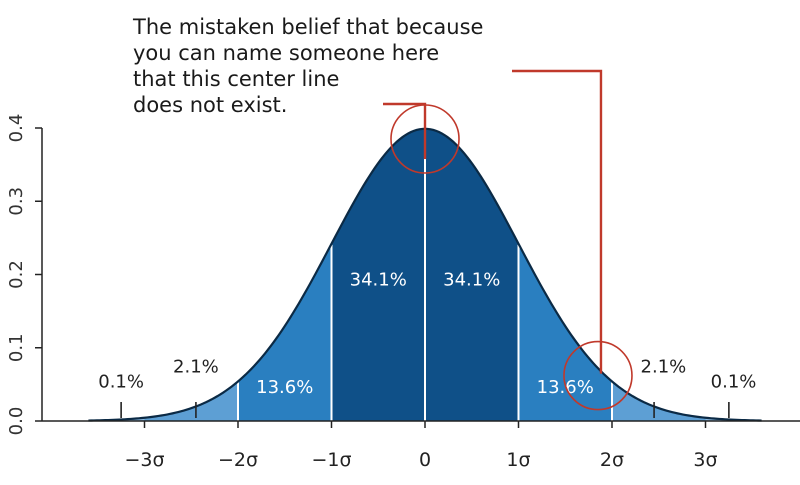 Image resolution: width=800 pixels, height=485 pixels. I want to click on percent-label-0: 34.1%, so click(378, 279).